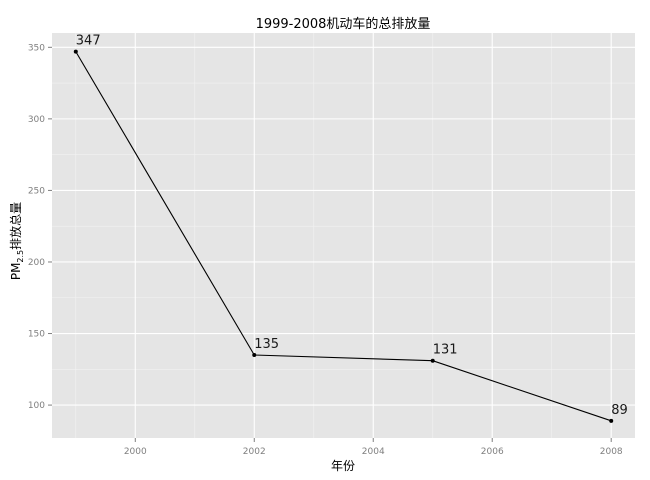 The image size is (650, 480). What do you see at coordinates (135, 452) in the screenshot?
I see `x-tick-label: 2000` at bounding box center [135, 452].